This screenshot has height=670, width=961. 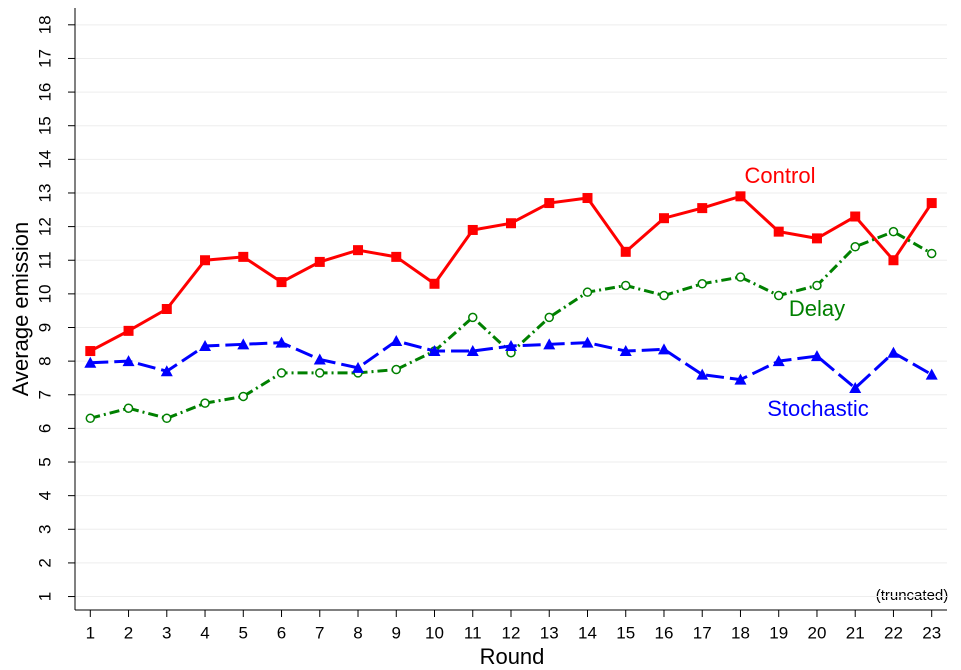 What do you see at coordinates (396, 632) in the screenshot?
I see `x-tick-label: 9` at bounding box center [396, 632].